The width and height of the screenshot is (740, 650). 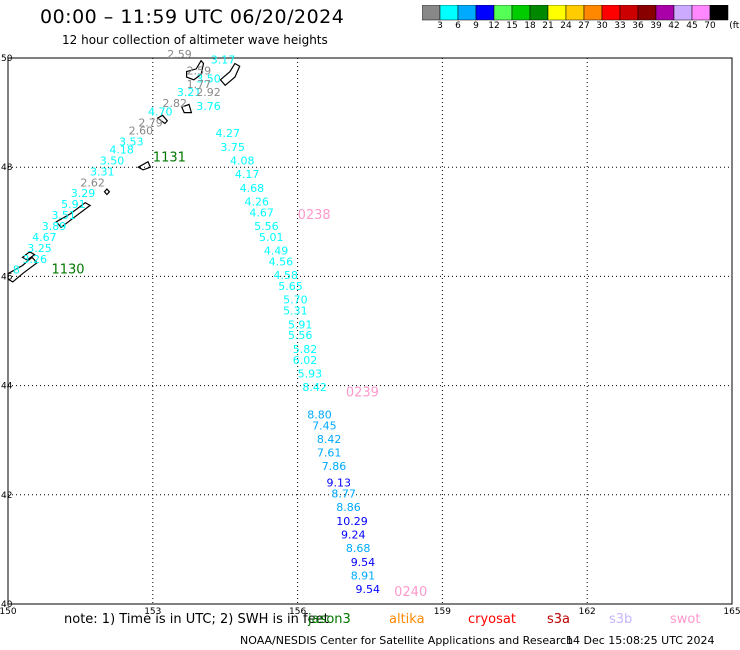 I want to click on wave-height-value: 4.68, so click(x=252, y=188).